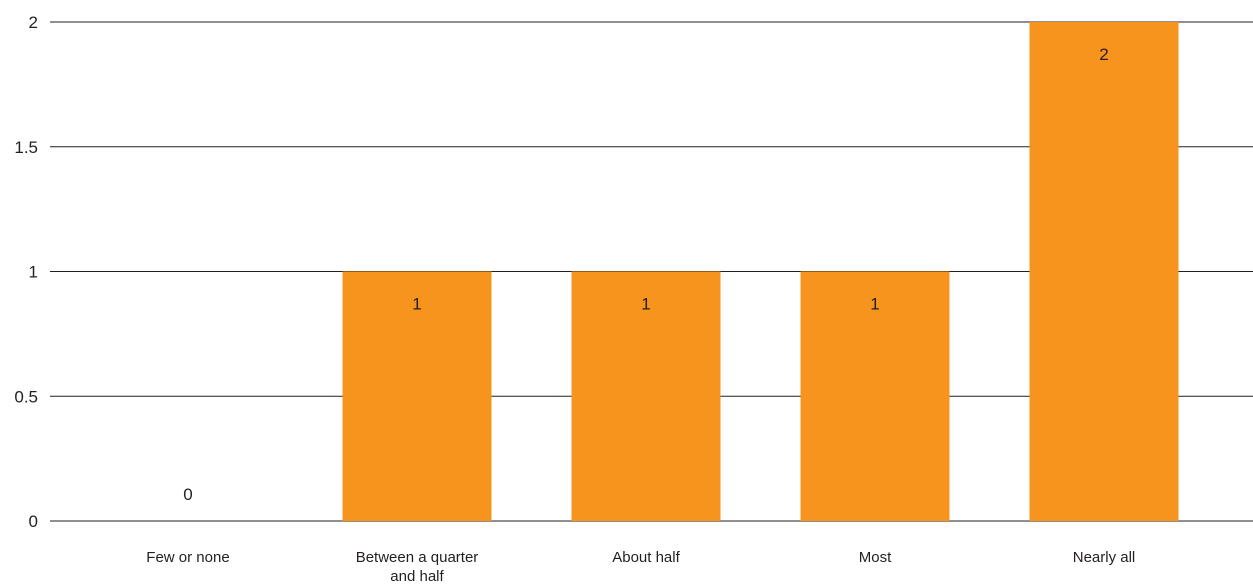 The height and width of the screenshot is (588, 1253). What do you see at coordinates (417, 557) in the screenshot?
I see `x-category-label: Between a quarter` at bounding box center [417, 557].